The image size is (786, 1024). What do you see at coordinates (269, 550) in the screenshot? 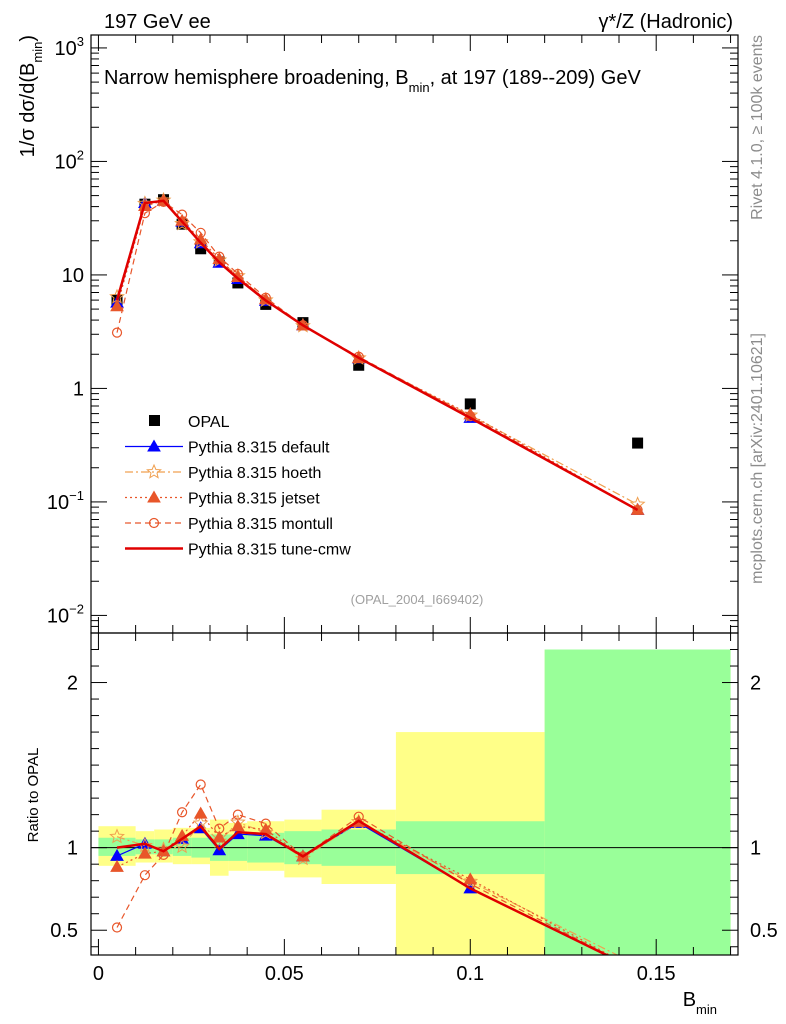
I see `legend-label-tune-cmw: Pythia 8.315 tune-cmw` at bounding box center [269, 550].